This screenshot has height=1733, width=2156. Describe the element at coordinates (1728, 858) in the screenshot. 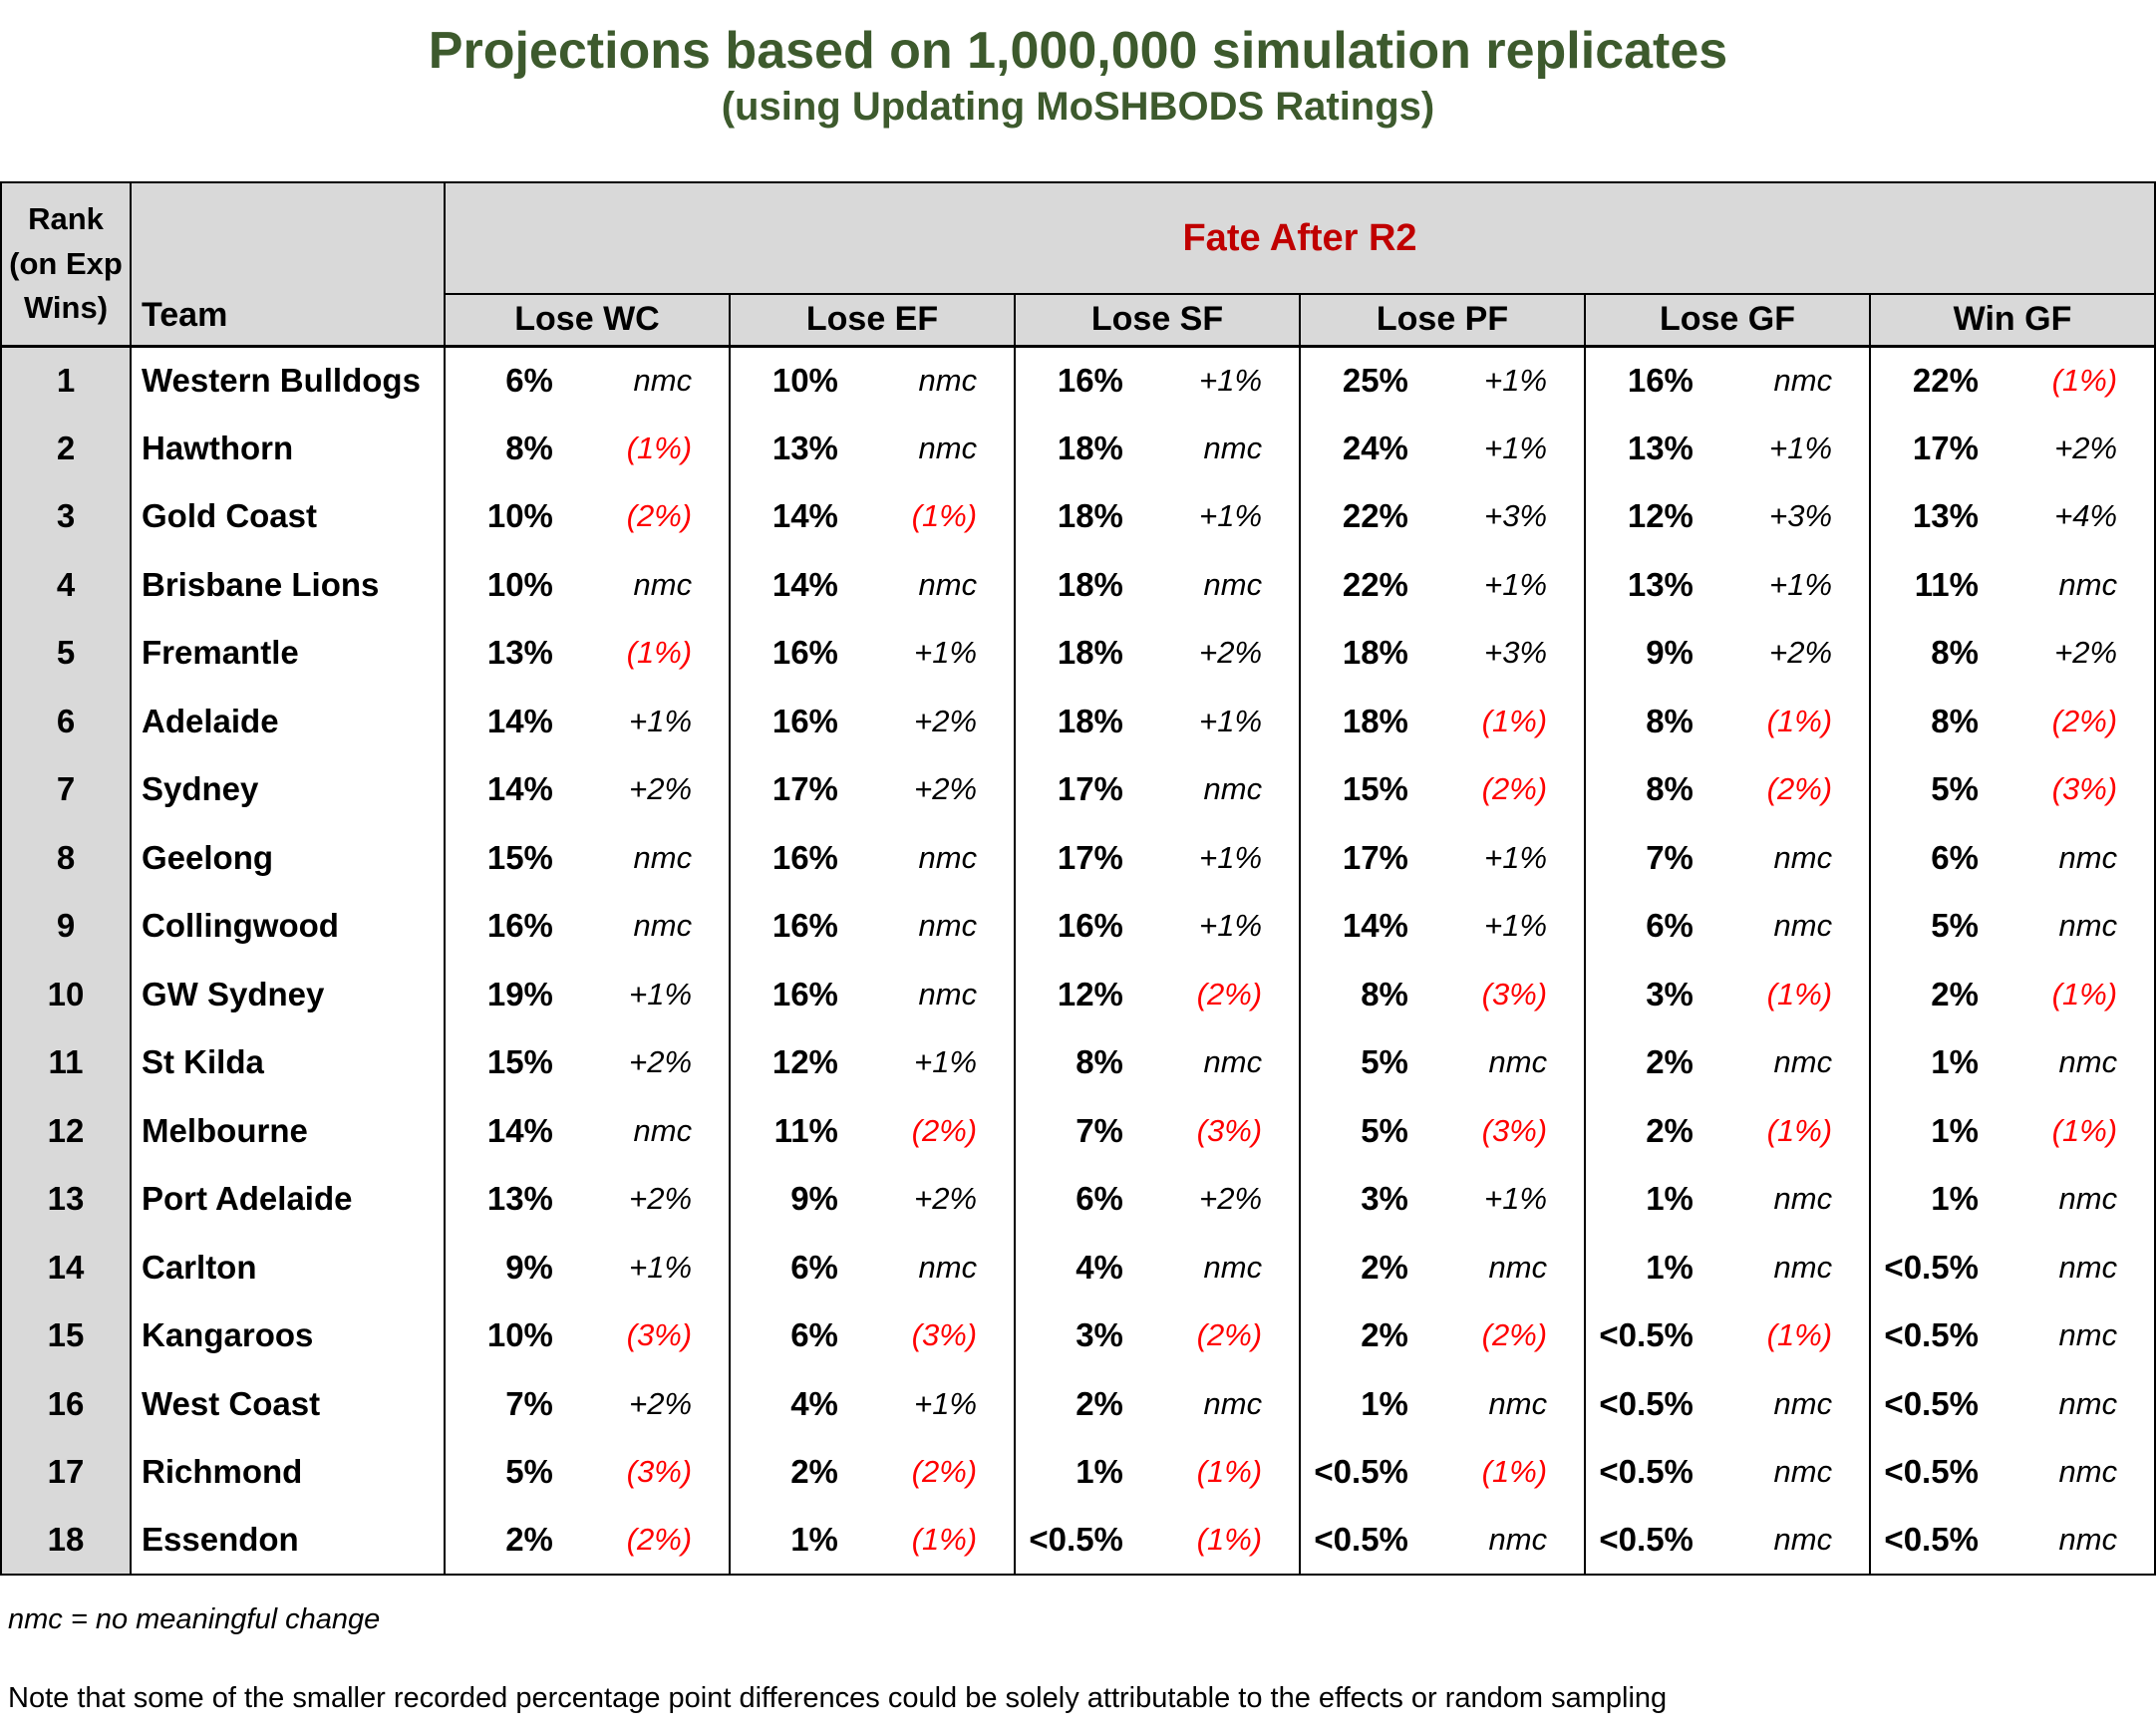

I see `fate-cell-content: 7% nmc` at that location.